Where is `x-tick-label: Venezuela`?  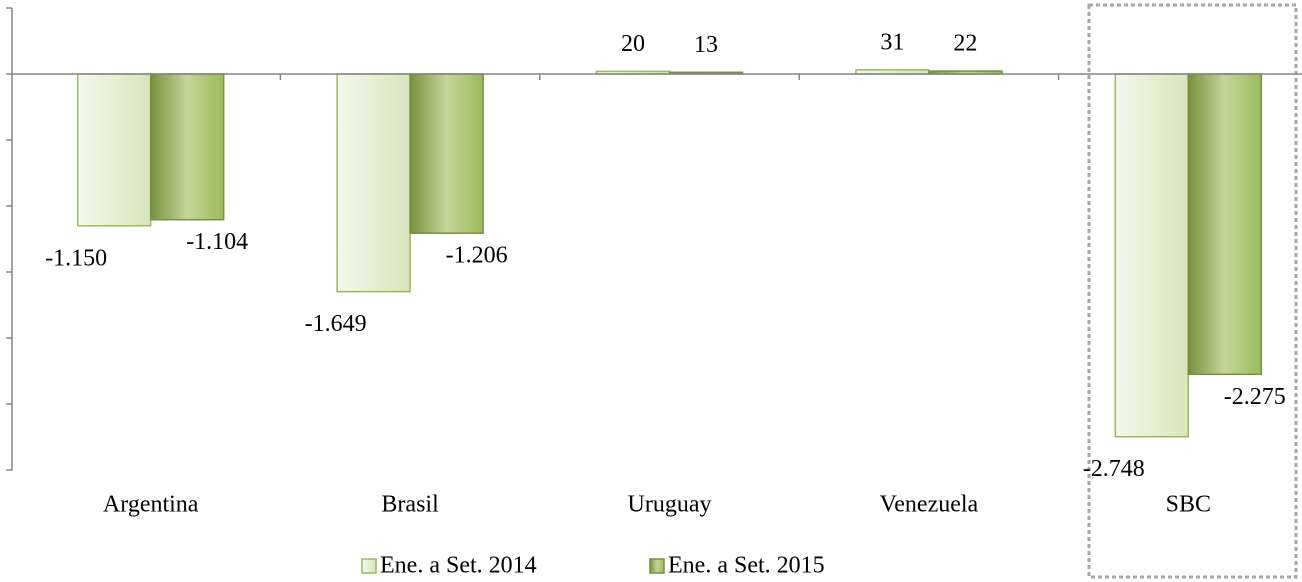 x-tick-label: Venezuela is located at coordinates (929, 505).